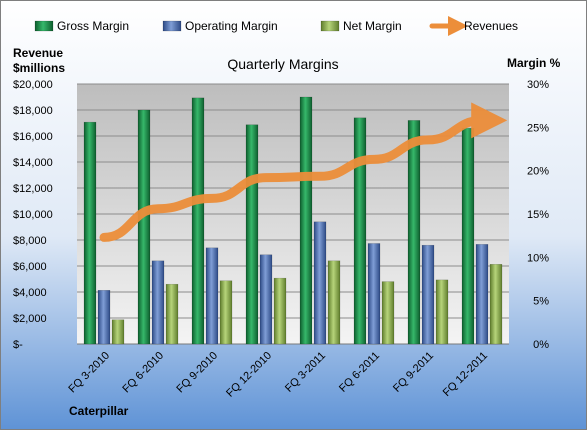 The width and height of the screenshot is (587, 430). I want to click on left-tick-label: $20,000, so click(33, 85).